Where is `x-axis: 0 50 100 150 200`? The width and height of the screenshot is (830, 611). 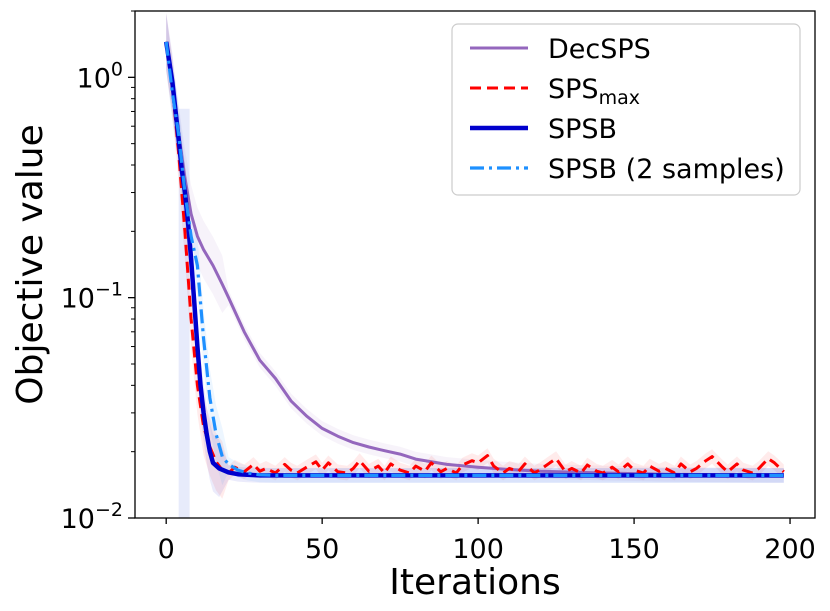
x-axis: 0 50 100 150 200 is located at coordinates (487, 541).